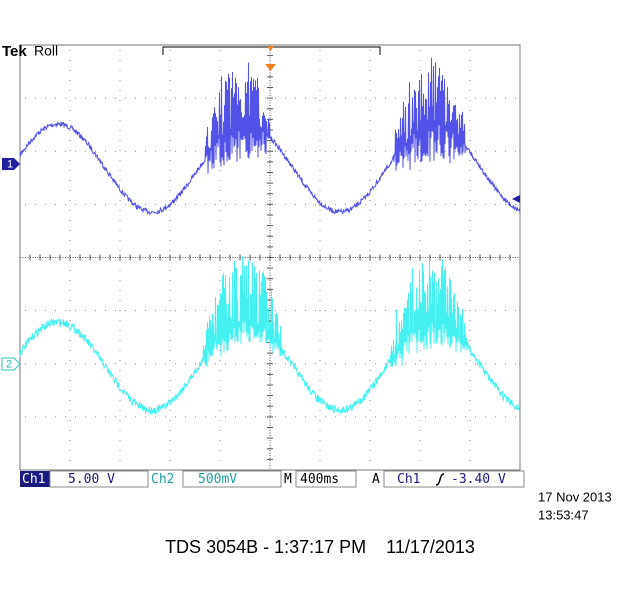  I want to click on ch1-marker, so click(11, 164).